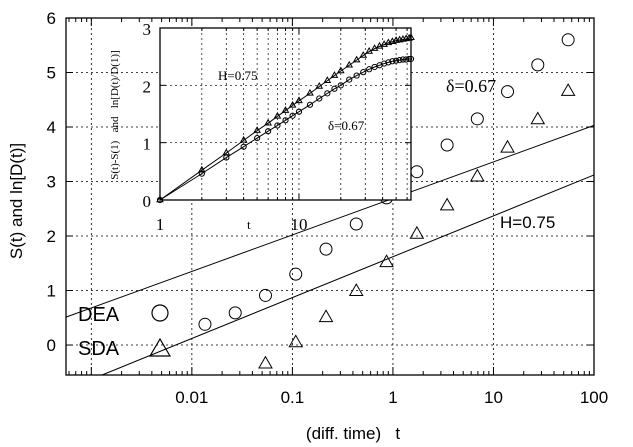  Describe the element at coordinates (51, 127) in the screenshot. I see `y-tick-label: 4` at that location.